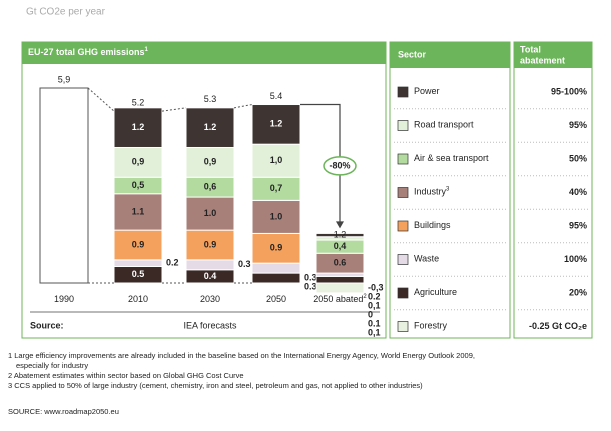 This screenshot has height=431, width=611. Describe the element at coordinates (138, 103) in the screenshot. I see `total-label: 5.2` at that location.